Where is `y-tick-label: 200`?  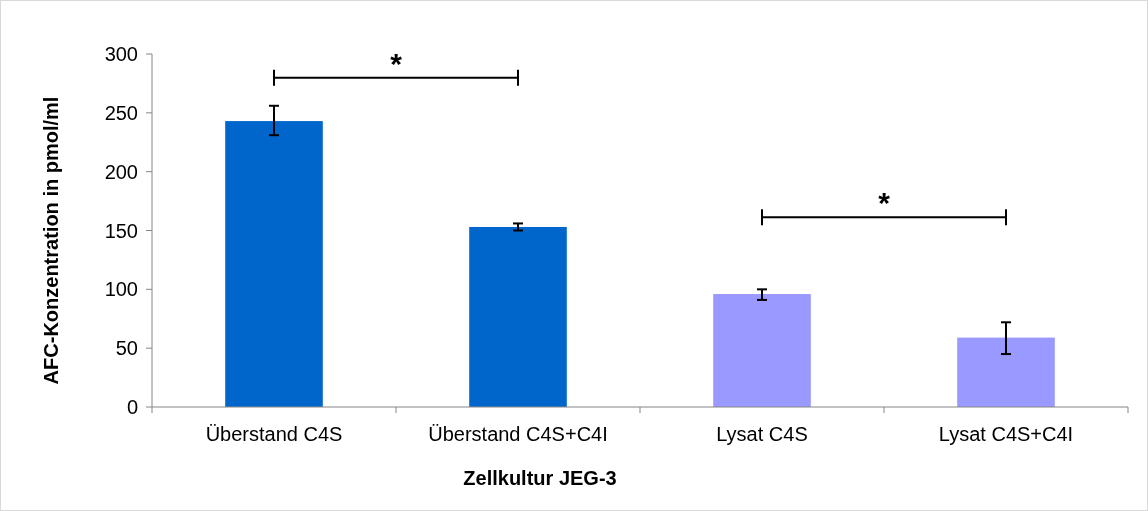 y-tick-label: 200 is located at coordinates (121, 171).